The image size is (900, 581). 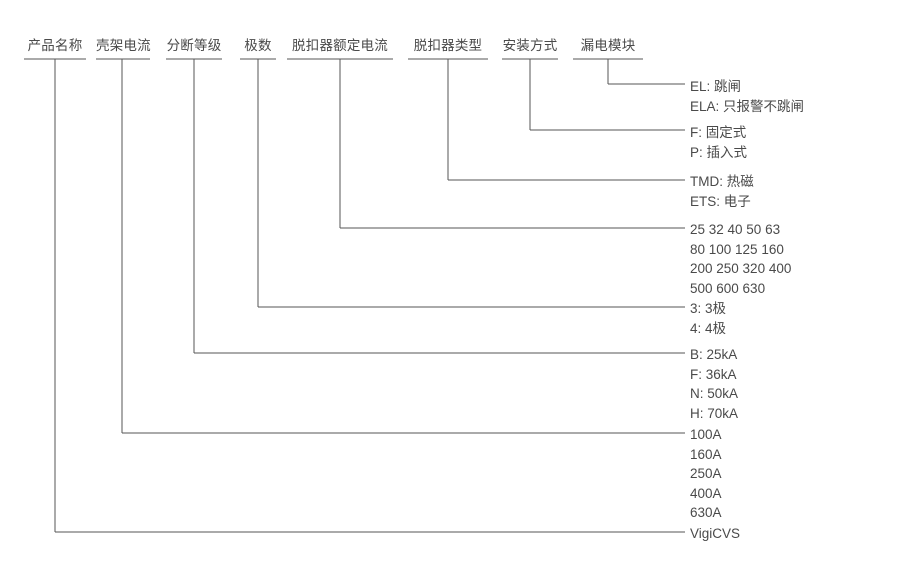 I want to click on legend-option: P: 插入式, so click(x=719, y=152).